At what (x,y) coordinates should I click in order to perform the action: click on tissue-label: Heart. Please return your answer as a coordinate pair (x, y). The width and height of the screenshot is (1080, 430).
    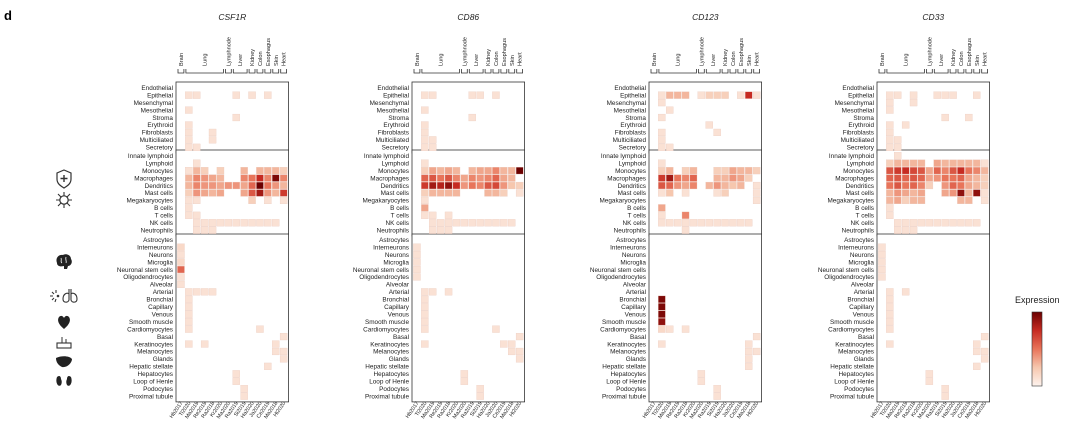
    Looking at the image, I should click on (521, 59).